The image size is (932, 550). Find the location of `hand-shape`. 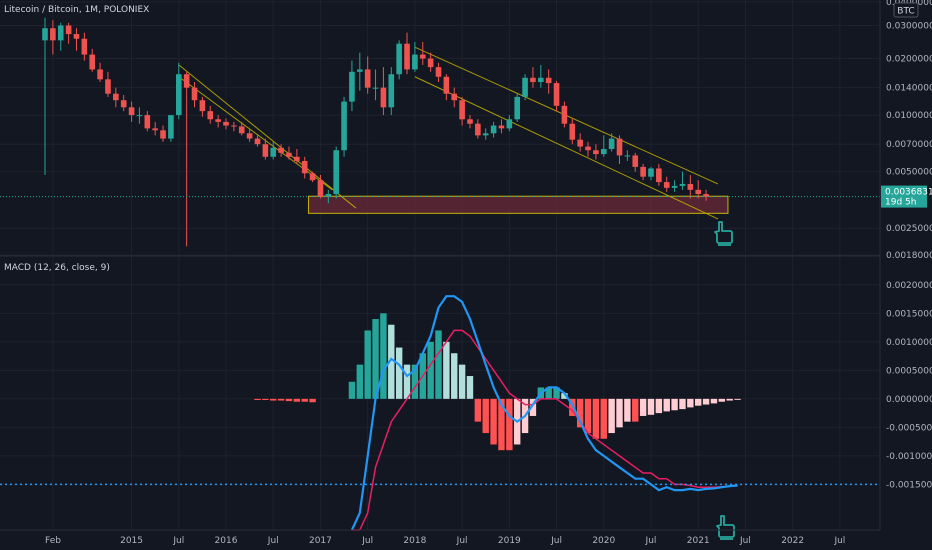

hand-shape is located at coordinates (723, 232).